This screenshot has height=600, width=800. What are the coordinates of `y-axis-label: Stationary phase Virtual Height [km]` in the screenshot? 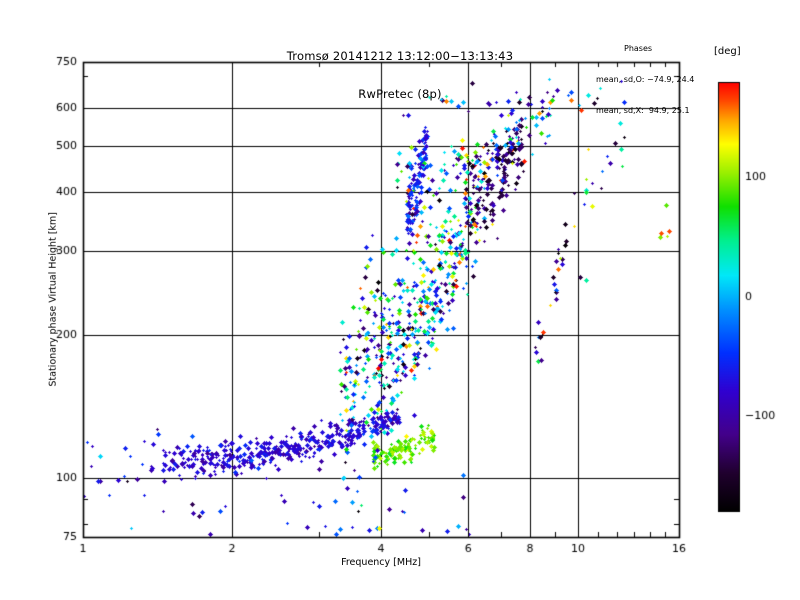 It's located at (53, 299).